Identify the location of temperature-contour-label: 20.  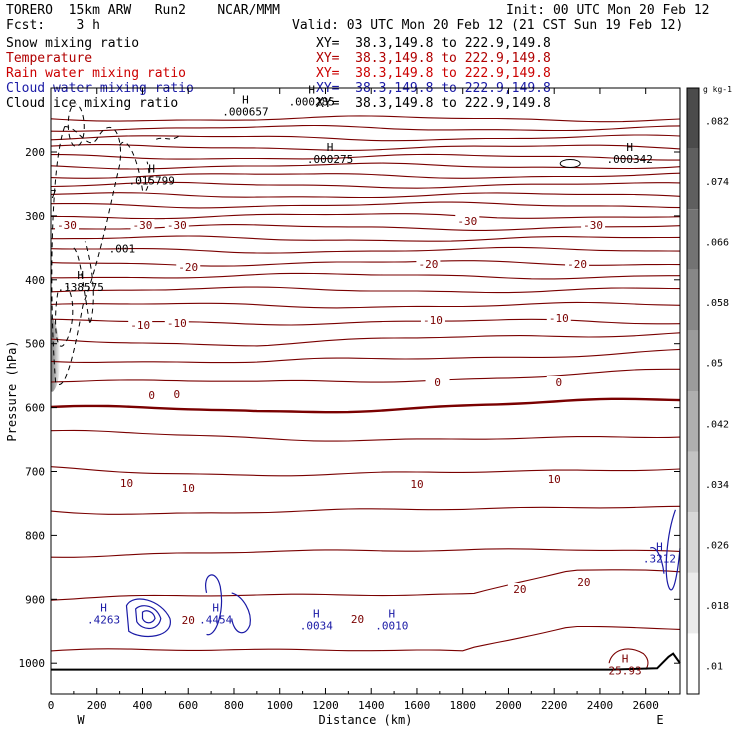
(519, 589).